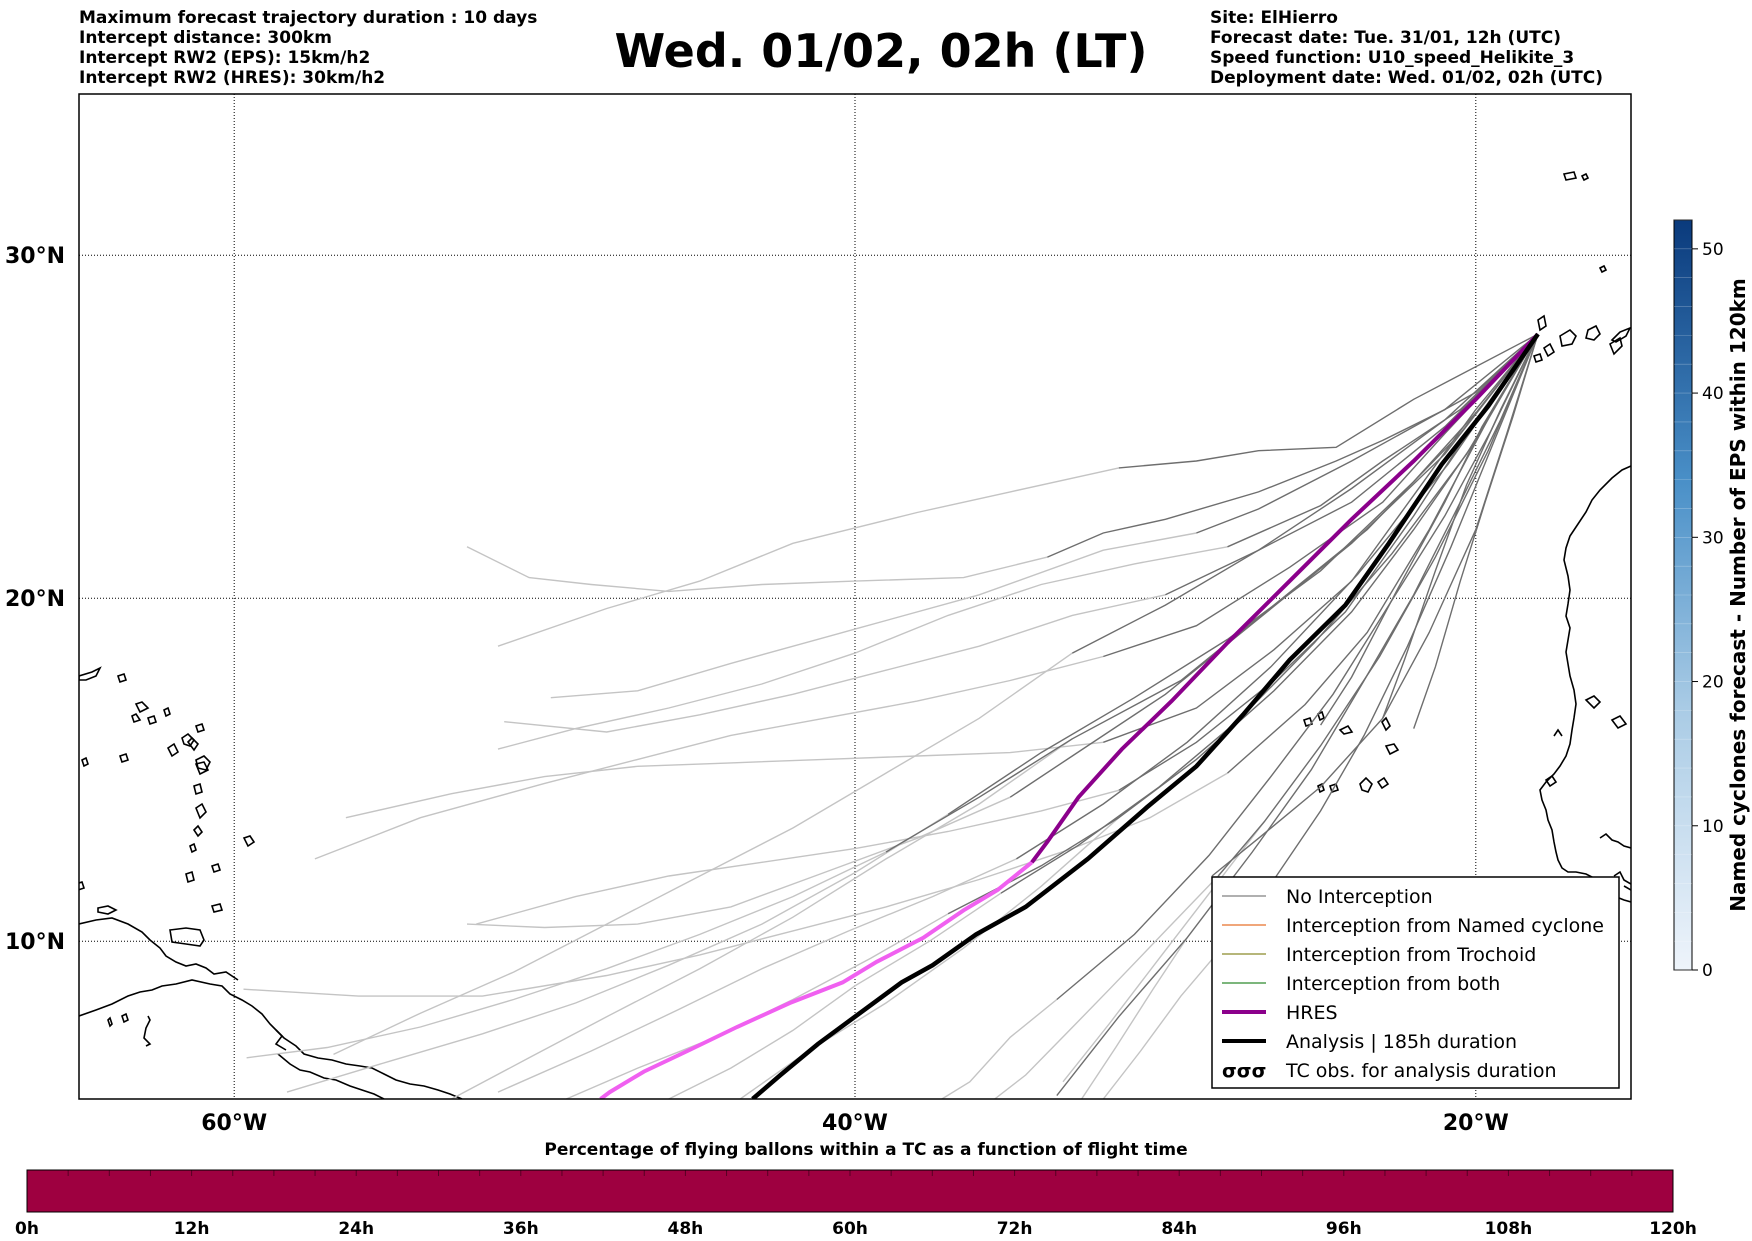 The height and width of the screenshot is (1241, 1752). What do you see at coordinates (216, 868) in the screenshot?
I see `island-barbados` at bounding box center [216, 868].